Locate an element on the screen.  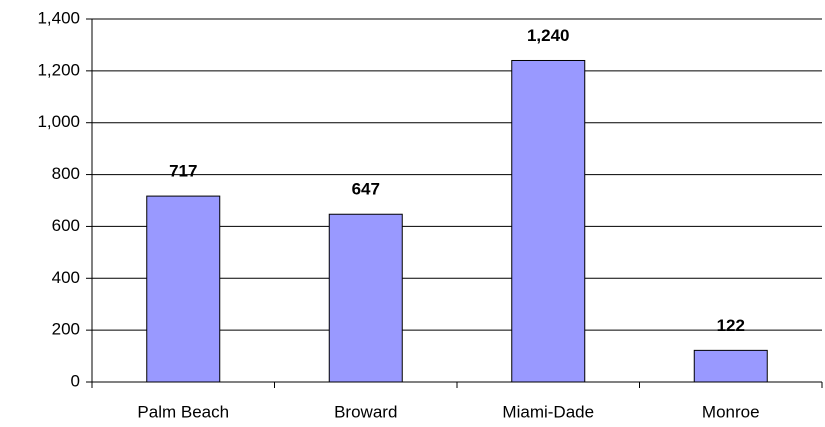
y-tick-label: 0 is located at coordinates (75, 380).